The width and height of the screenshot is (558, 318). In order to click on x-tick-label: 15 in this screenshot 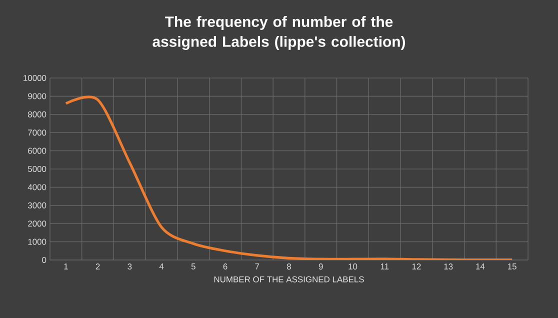, I will do `click(512, 267)`.